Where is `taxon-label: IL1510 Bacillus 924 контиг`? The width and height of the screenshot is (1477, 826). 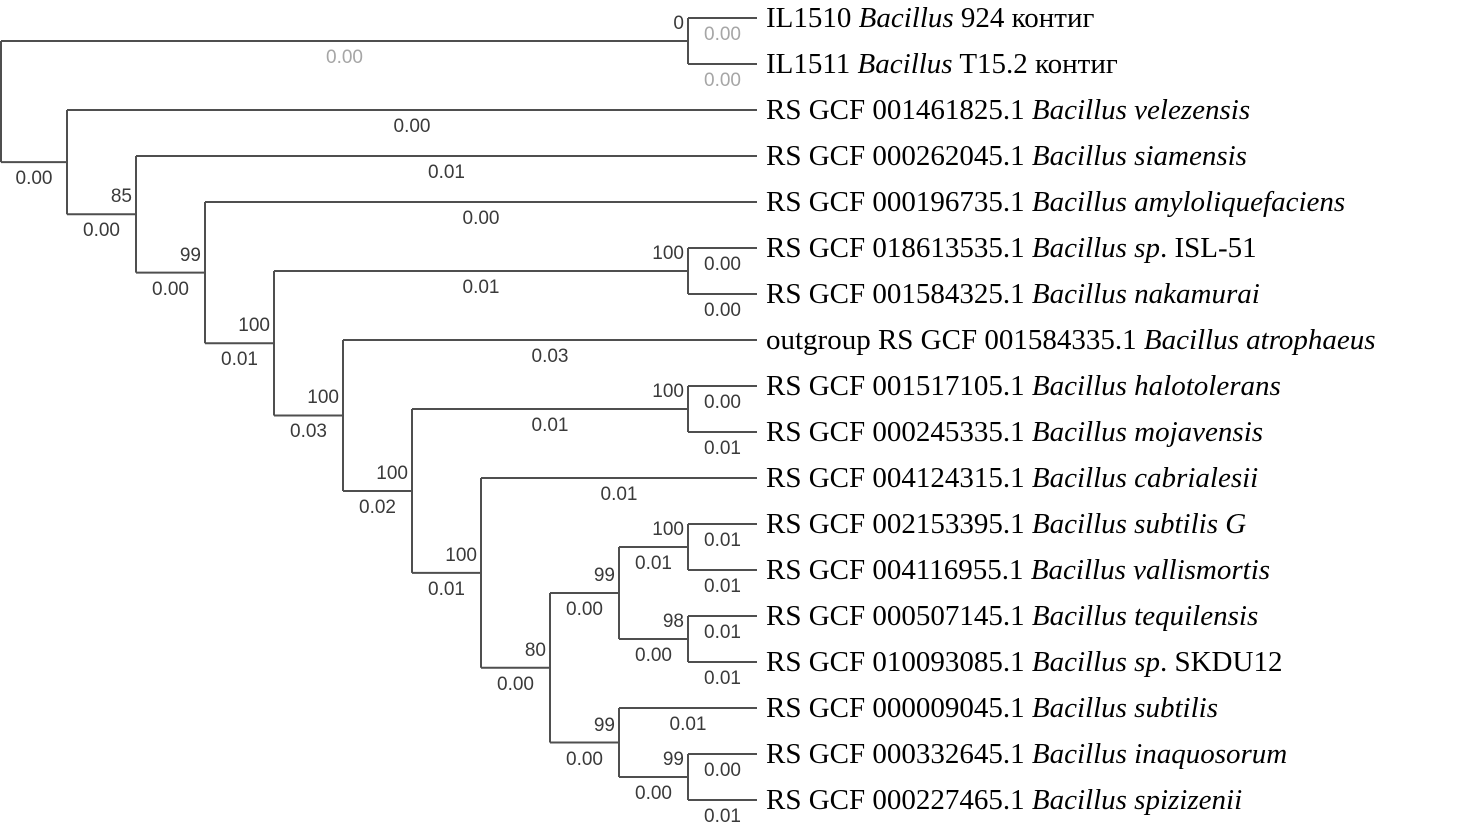
taxon-label: IL1510 Bacillus 924 контиг is located at coordinates (930, 18).